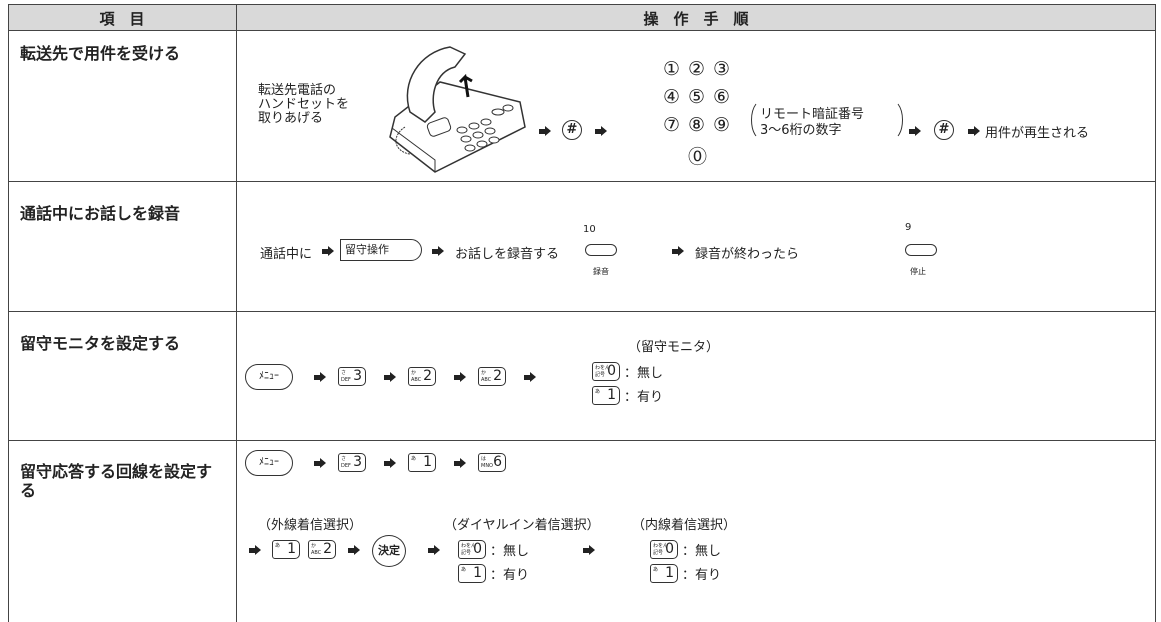  I want to click on text: お話しを録音する, so click(507, 254).